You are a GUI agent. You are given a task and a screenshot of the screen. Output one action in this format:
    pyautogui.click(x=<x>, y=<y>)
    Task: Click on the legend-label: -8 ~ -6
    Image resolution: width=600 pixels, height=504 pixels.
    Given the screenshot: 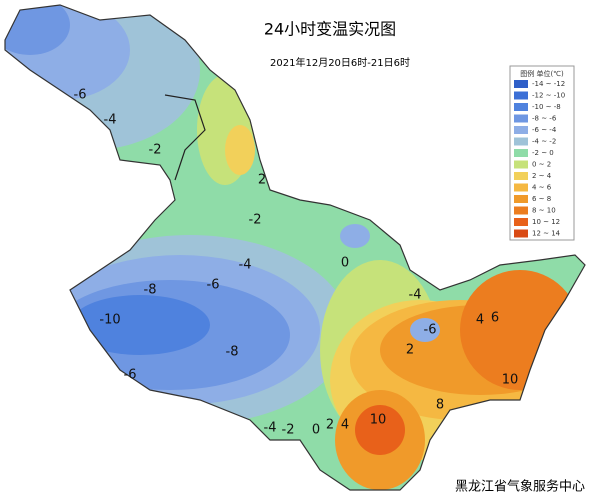 What is the action you would take?
    pyautogui.click(x=544, y=119)
    